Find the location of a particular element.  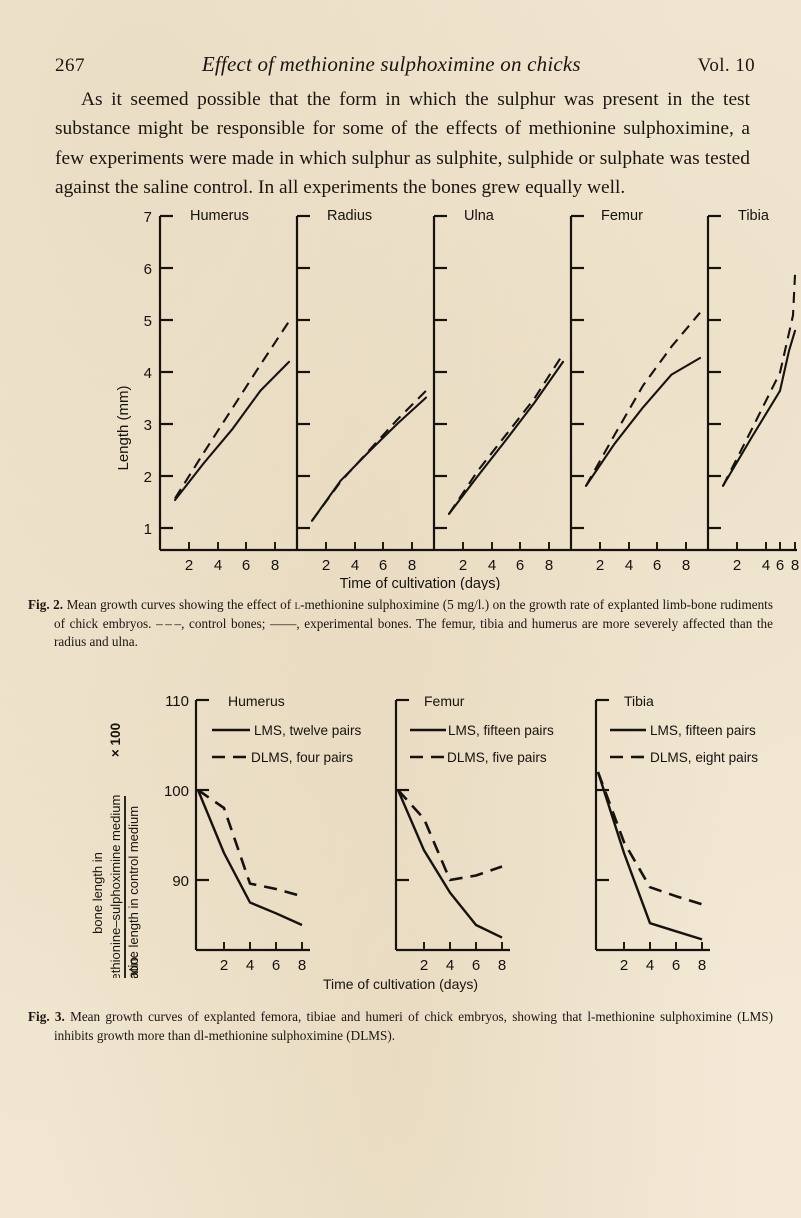

fig3-femur-dlms-curve is located at coordinates (450, 835).